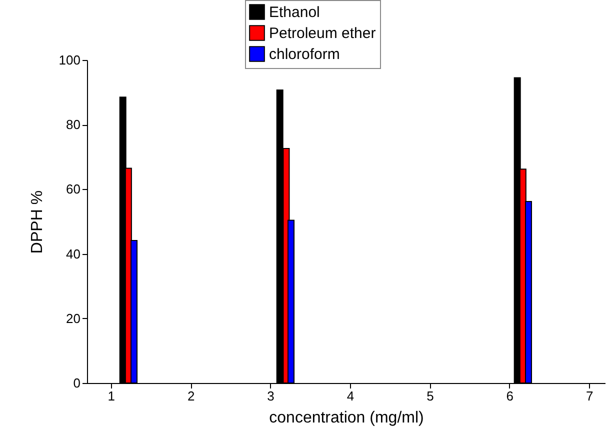 The height and width of the screenshot is (432, 607). What do you see at coordinates (346, 418) in the screenshot?
I see `x-axis-title: concentration (mg/ml)` at bounding box center [346, 418].